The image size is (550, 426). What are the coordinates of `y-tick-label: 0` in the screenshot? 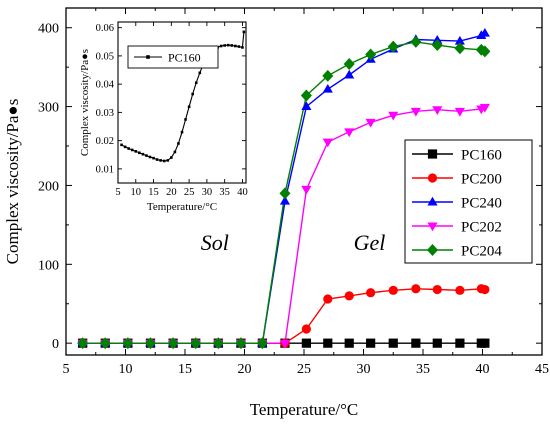 It's located at (55, 344).